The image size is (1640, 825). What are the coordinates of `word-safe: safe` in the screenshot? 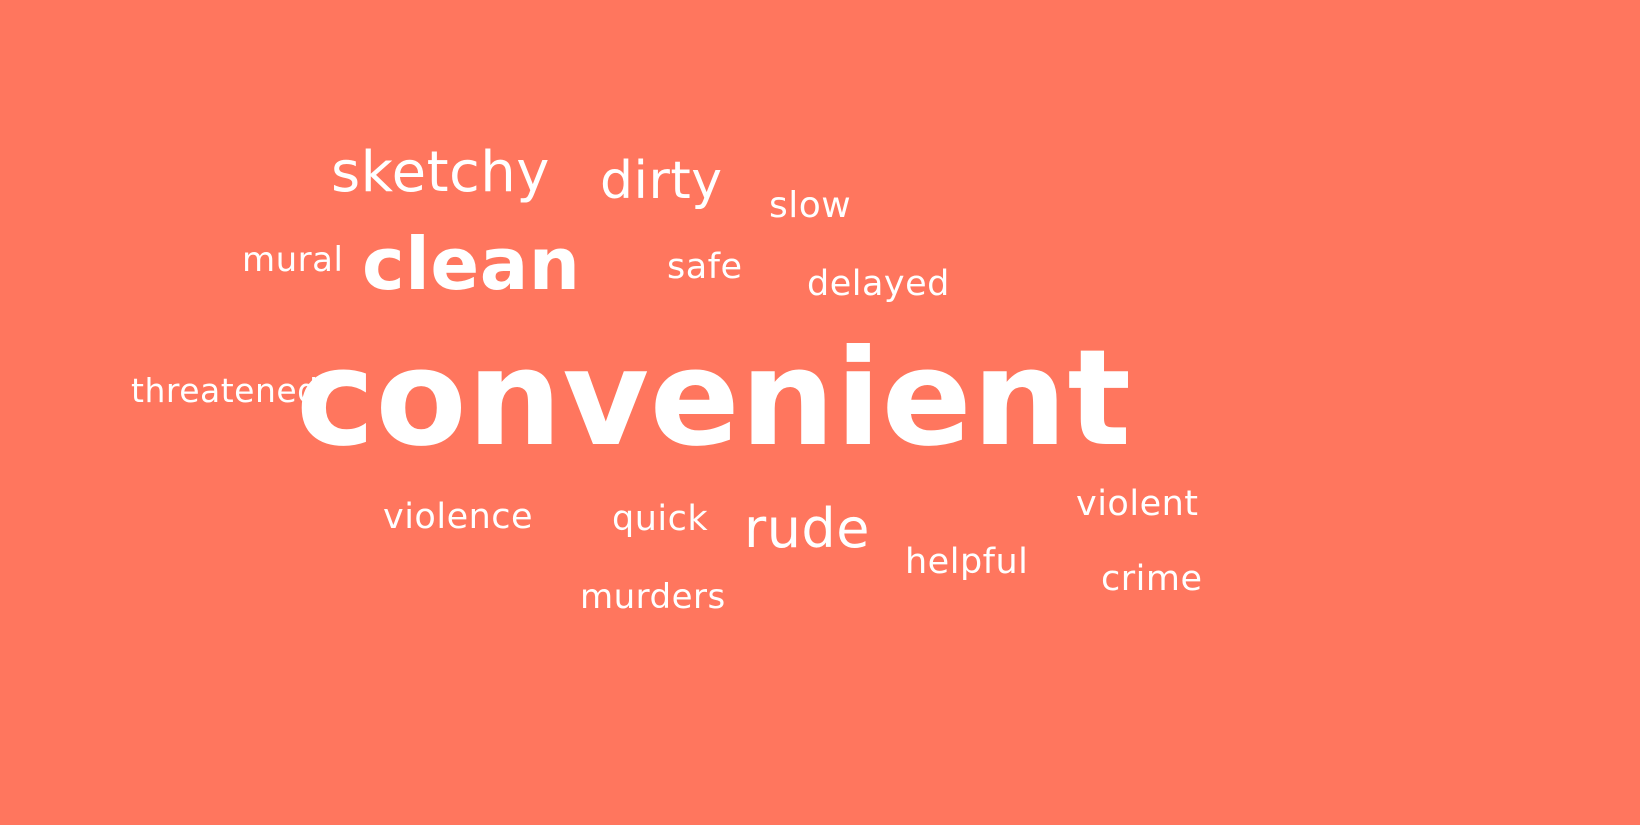 It's located at (705, 267).